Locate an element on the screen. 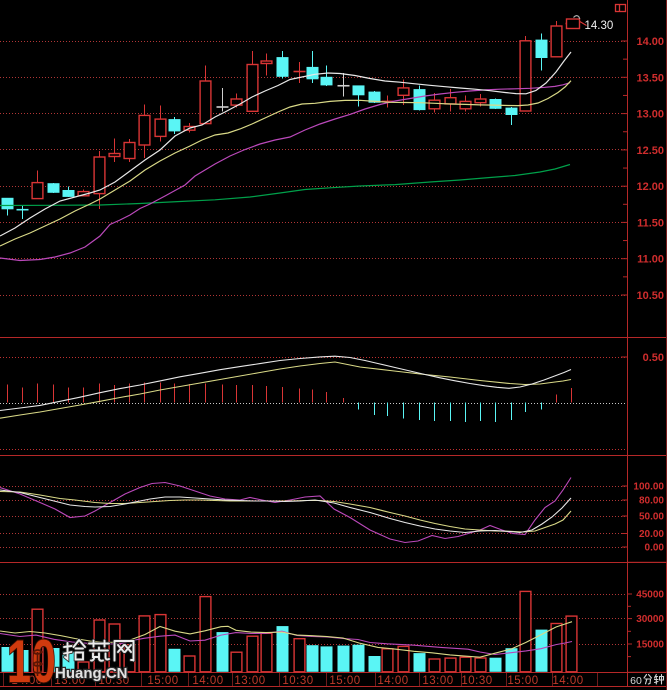  svg-text: 45000 is located at coordinates (650, 595).